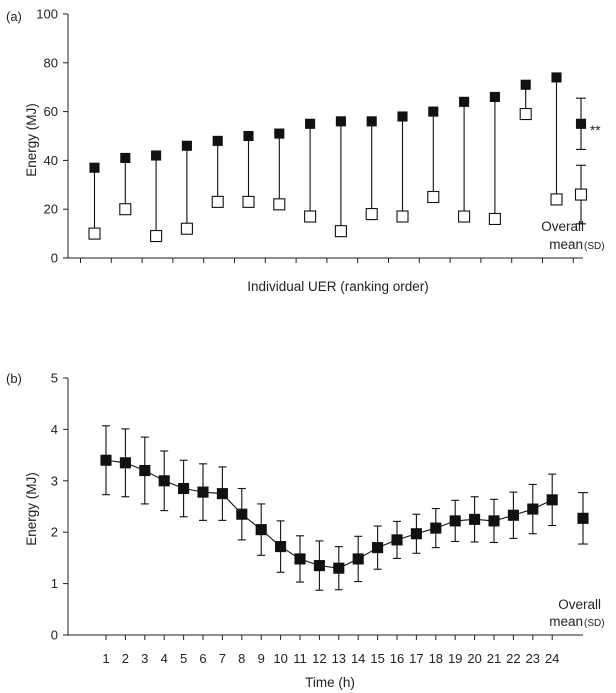 This screenshot has height=693, width=616. Describe the element at coordinates (54, 635) in the screenshot. I see `panel-b-y-tick-label: 0` at that location.